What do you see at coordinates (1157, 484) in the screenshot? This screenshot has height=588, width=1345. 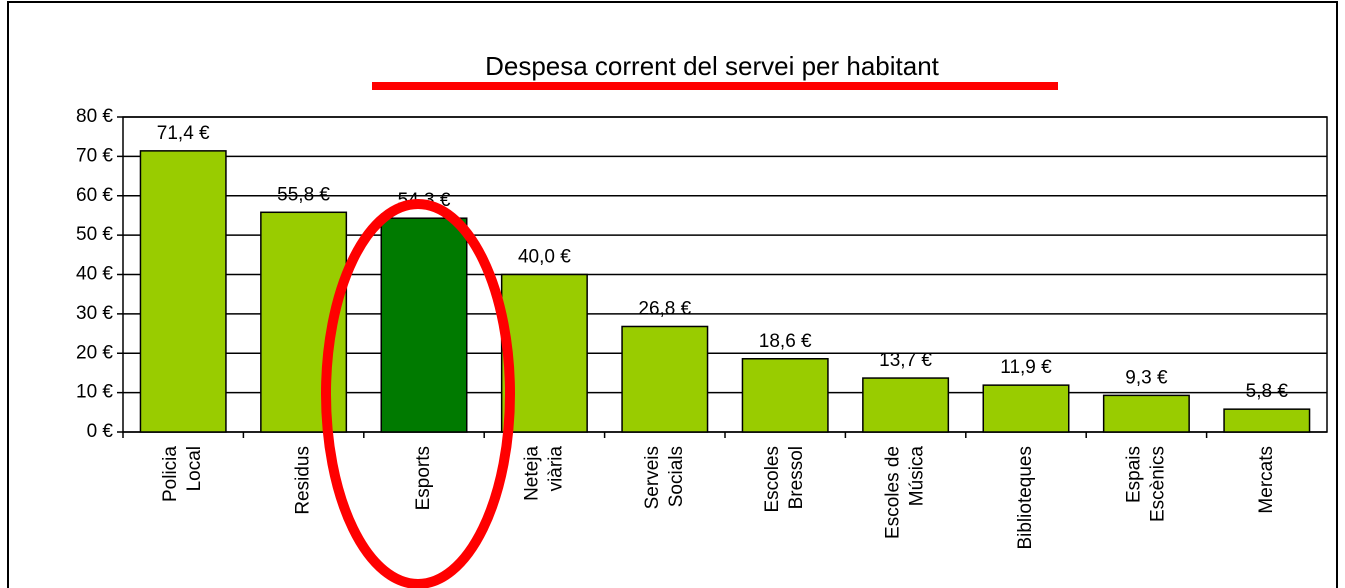 I see `x-tick-label: Escènics` at bounding box center [1157, 484].